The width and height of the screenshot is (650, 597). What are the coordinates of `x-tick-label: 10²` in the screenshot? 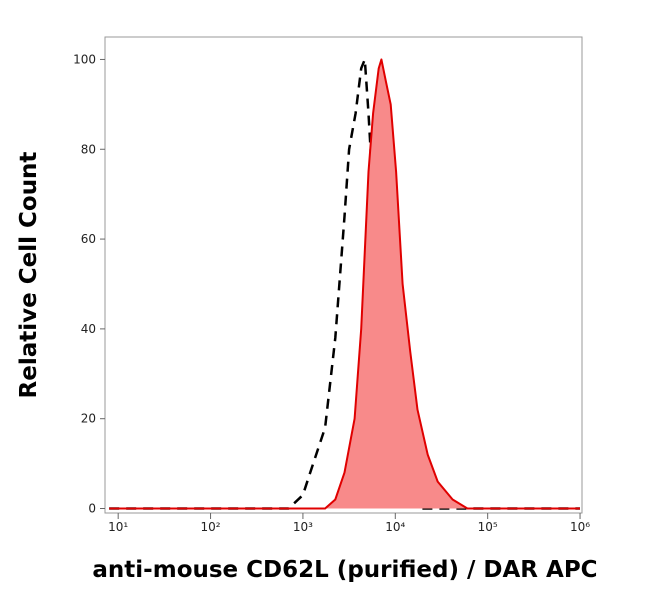 It's located at (211, 527).